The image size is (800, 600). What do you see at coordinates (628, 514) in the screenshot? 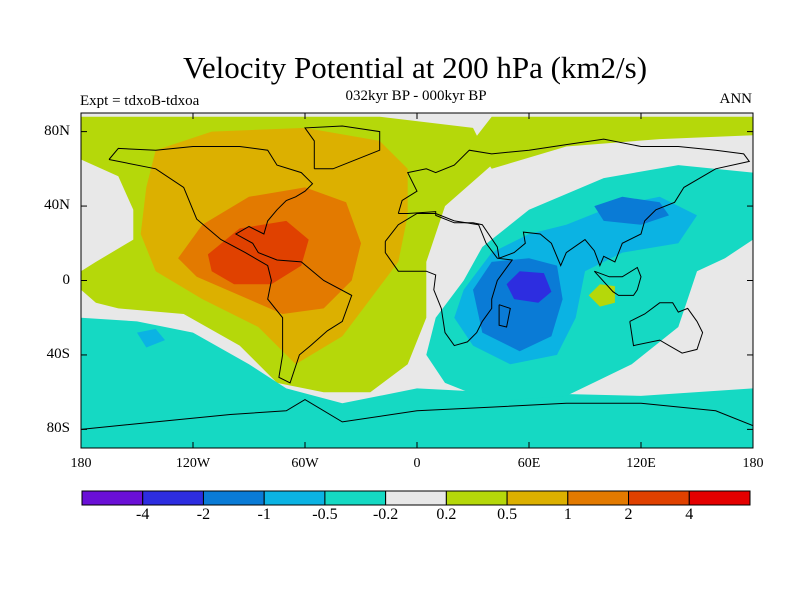
I see `colorbar-label: 2` at bounding box center [628, 514].